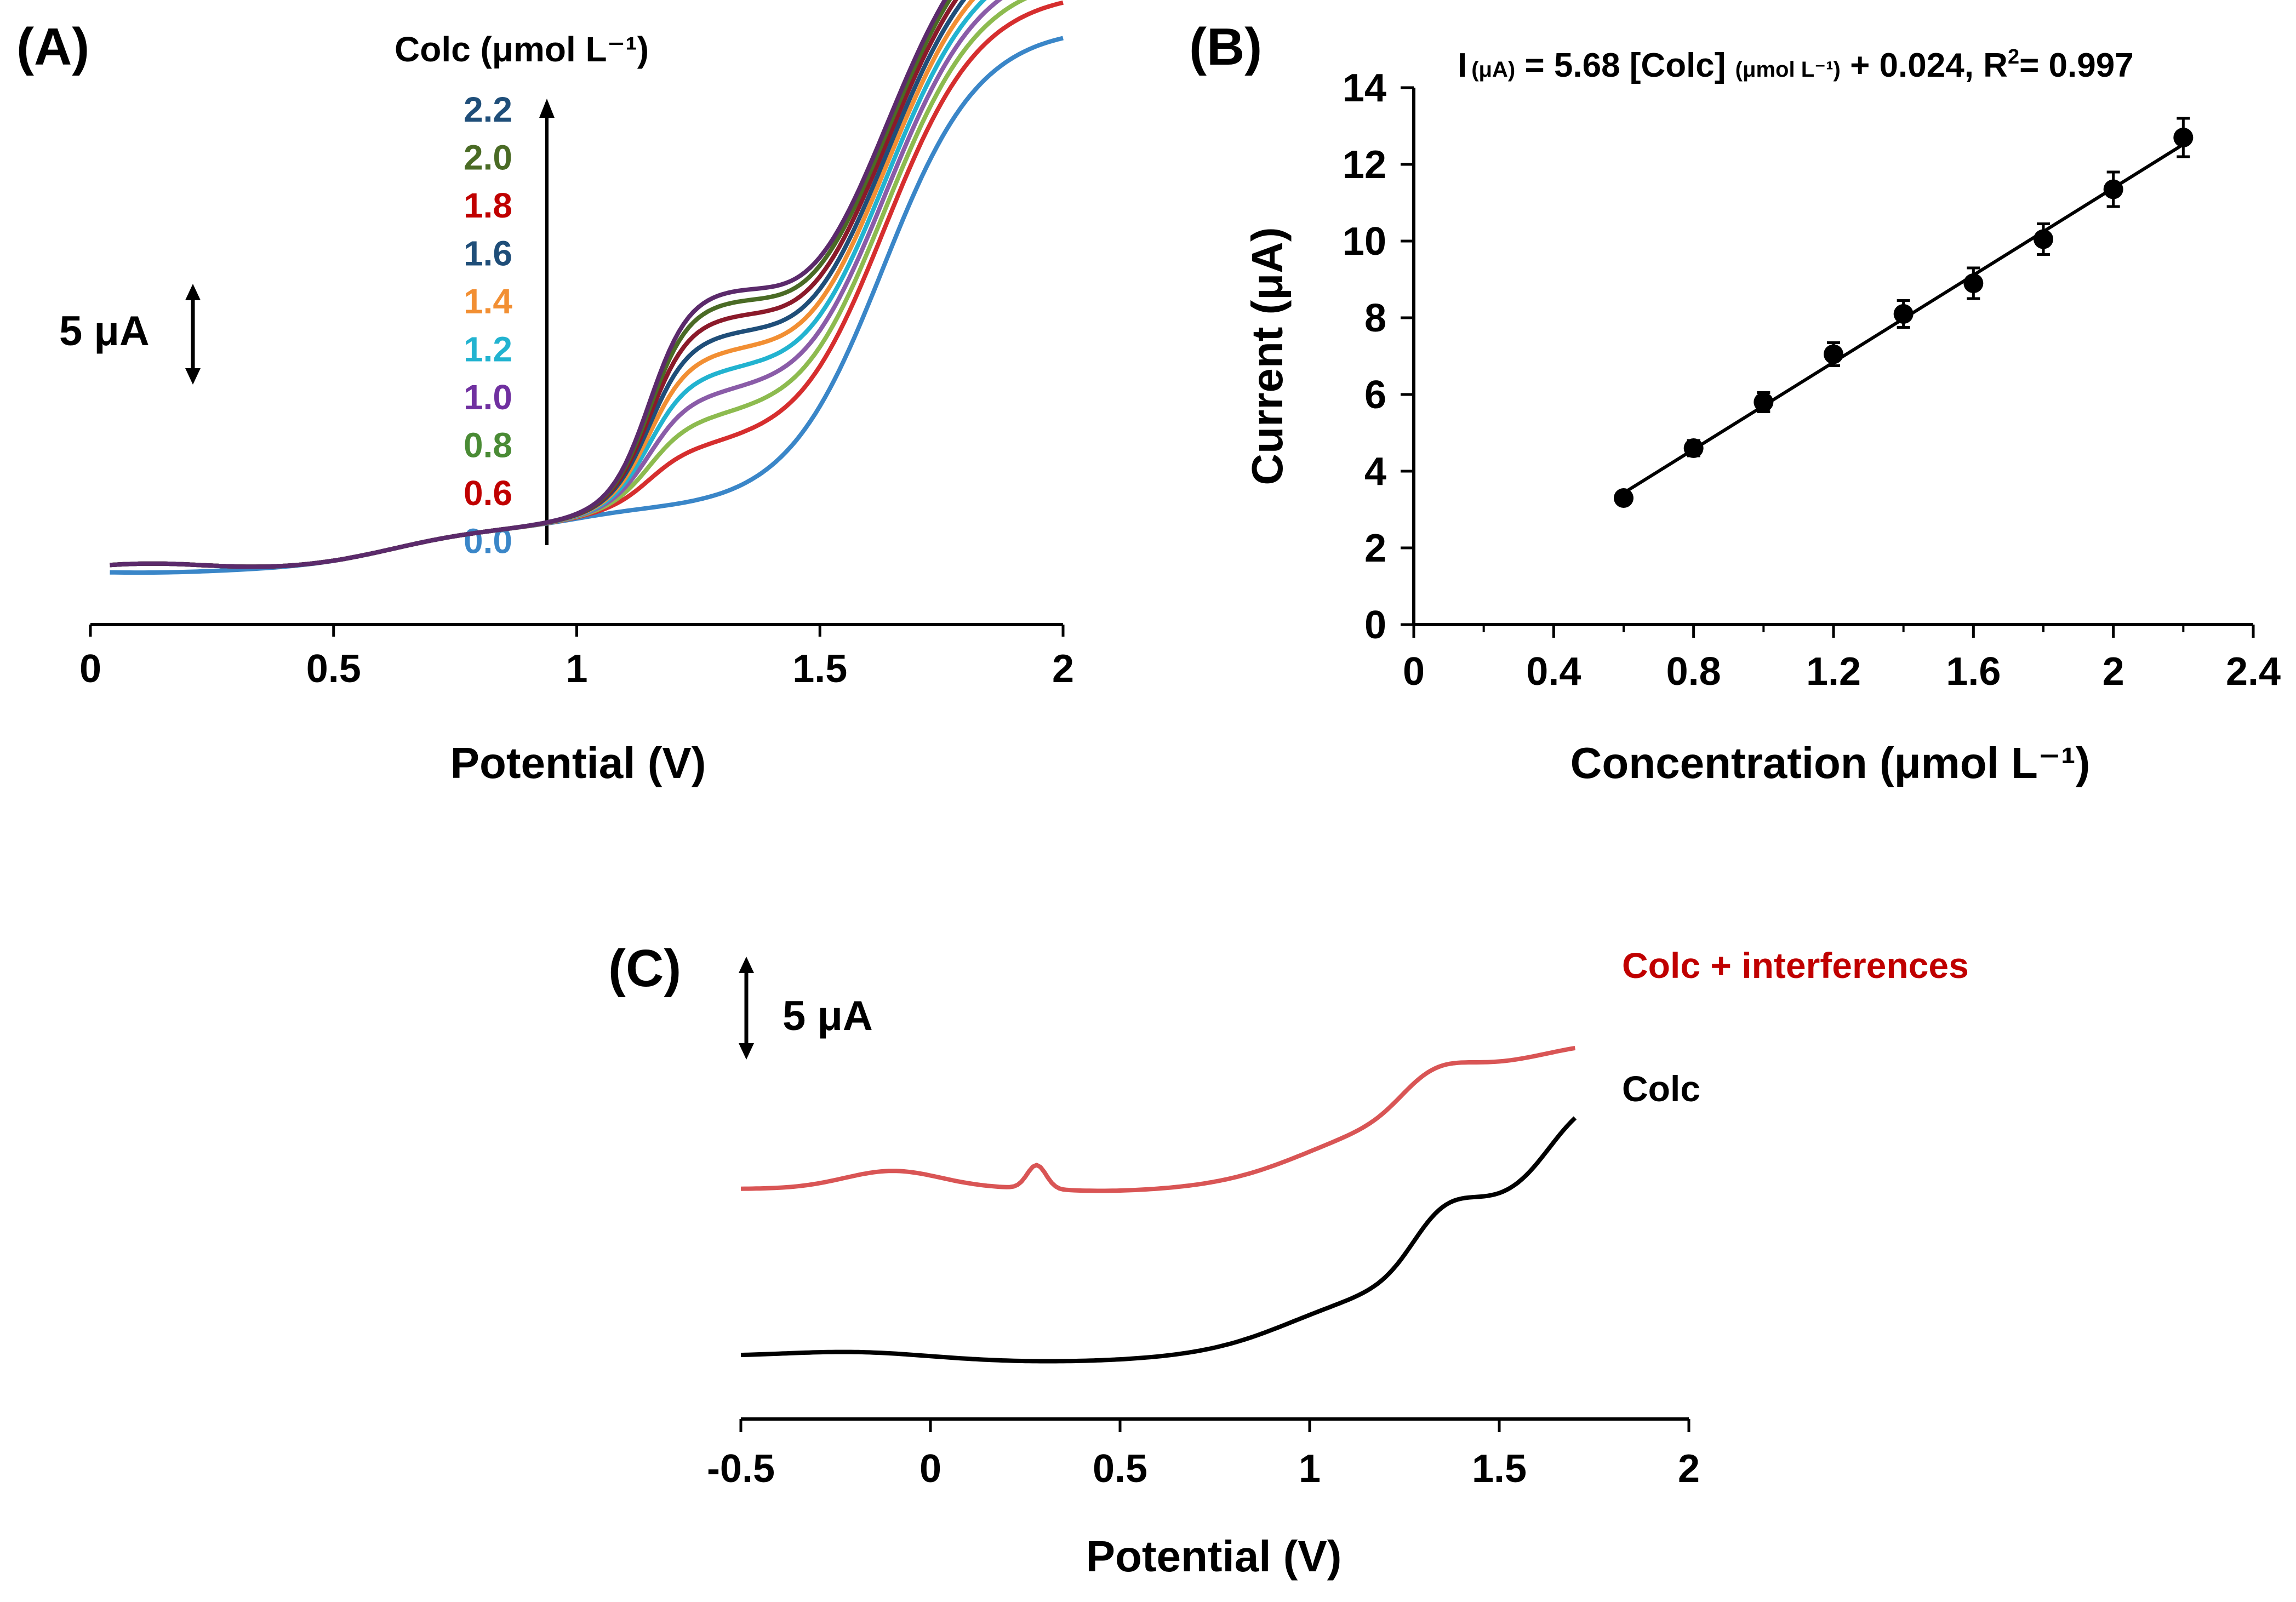  I want to click on panel-a-scale-arrow-up-icon, so click(193, 292).